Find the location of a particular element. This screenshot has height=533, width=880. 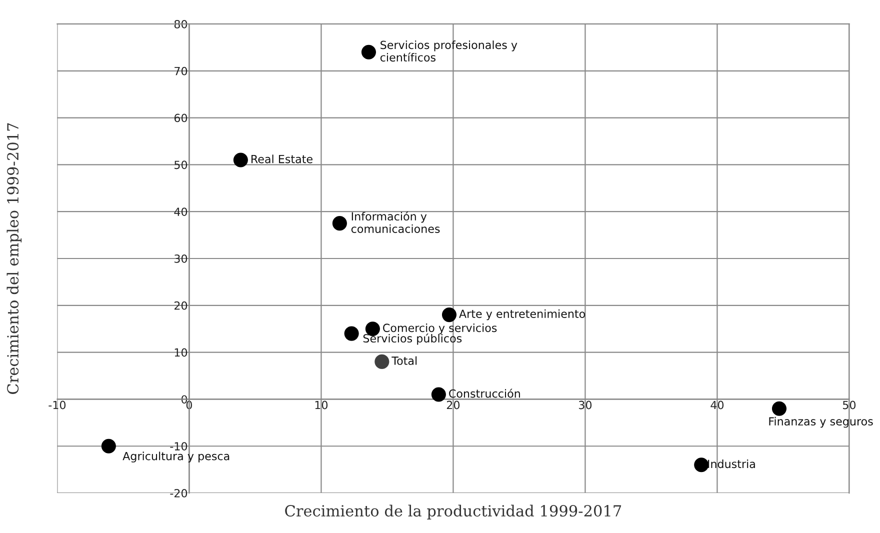

x-tick-label: 10 is located at coordinates (321, 405).